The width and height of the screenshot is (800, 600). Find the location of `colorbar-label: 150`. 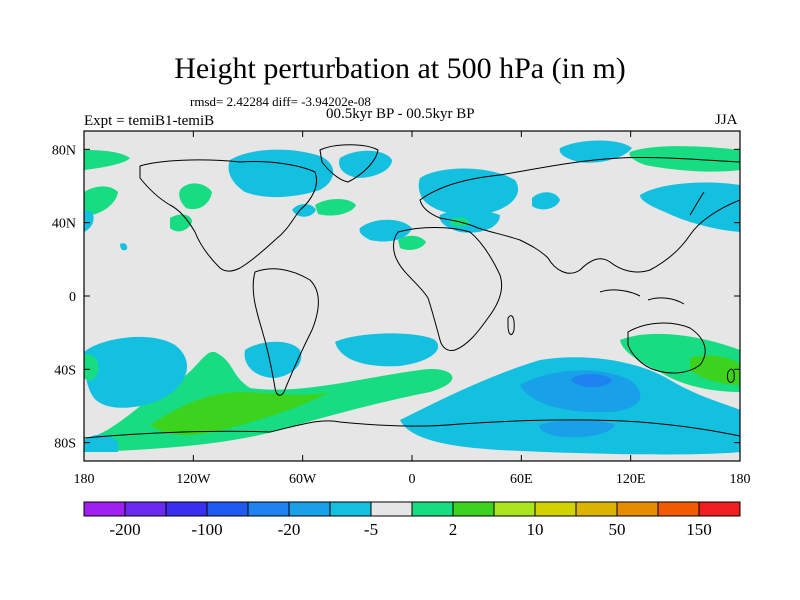

colorbar-label: 150 is located at coordinates (699, 529).